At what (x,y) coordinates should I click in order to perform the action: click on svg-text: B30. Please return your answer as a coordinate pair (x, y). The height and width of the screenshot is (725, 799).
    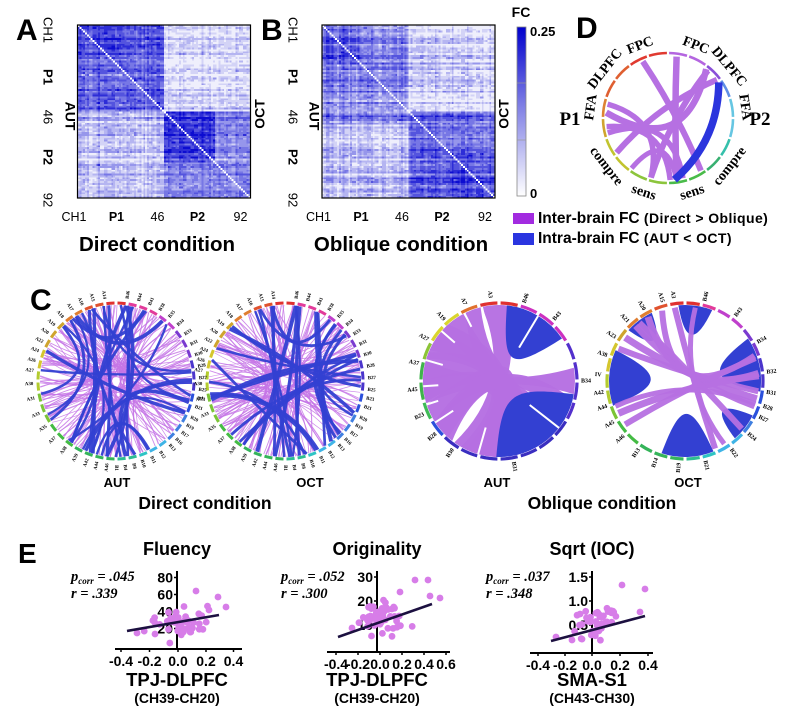
    Looking at the image, I should click on (368, 354).